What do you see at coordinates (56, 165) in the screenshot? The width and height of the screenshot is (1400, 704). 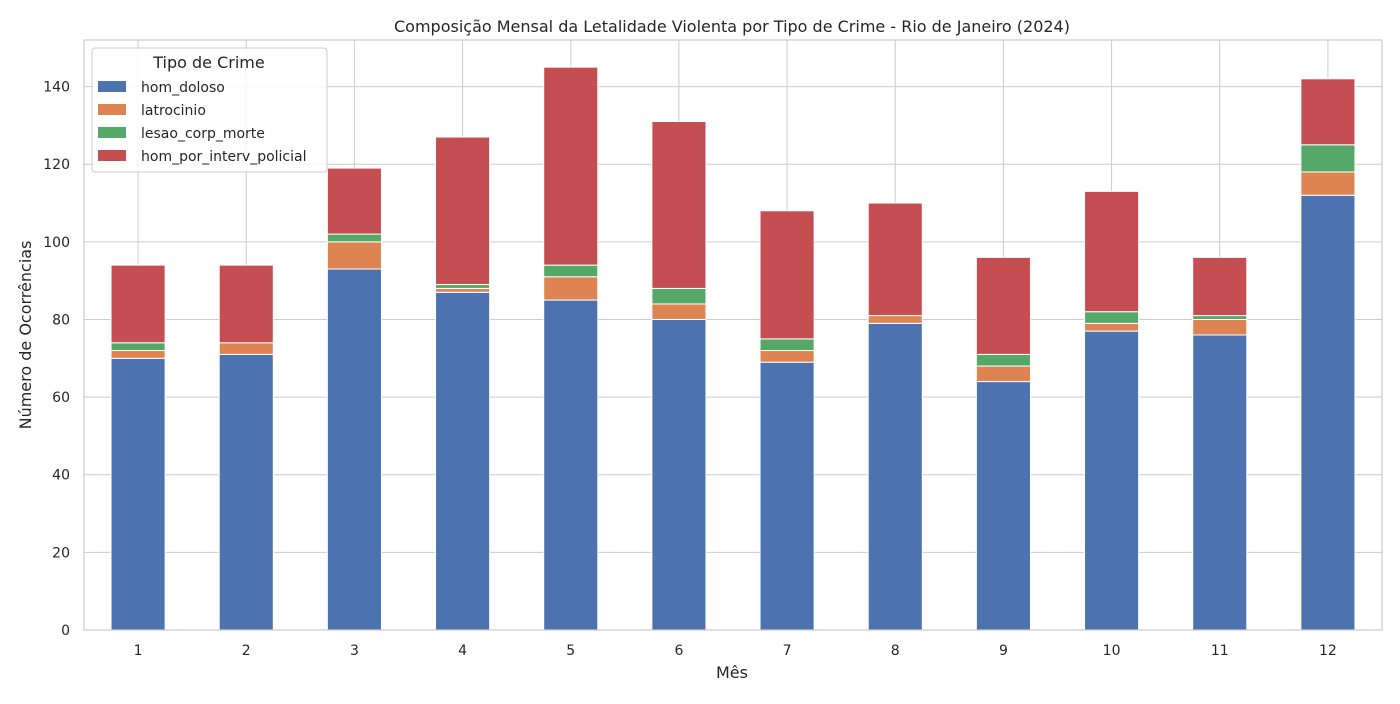 I see `y-tick-label: 120` at bounding box center [56, 165].